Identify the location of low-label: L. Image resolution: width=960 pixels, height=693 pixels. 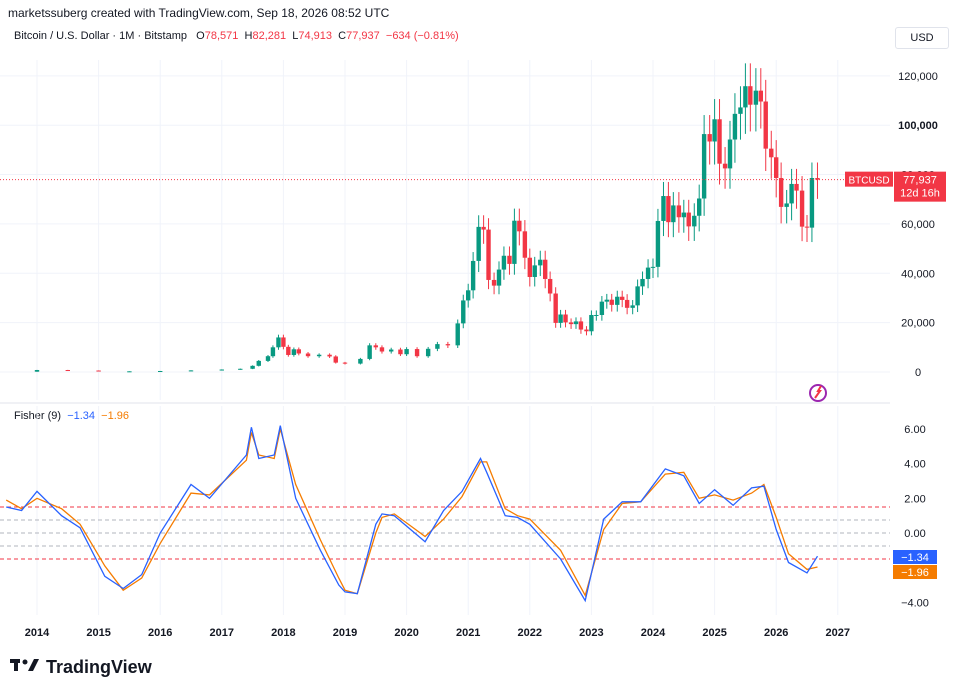
(295, 36).